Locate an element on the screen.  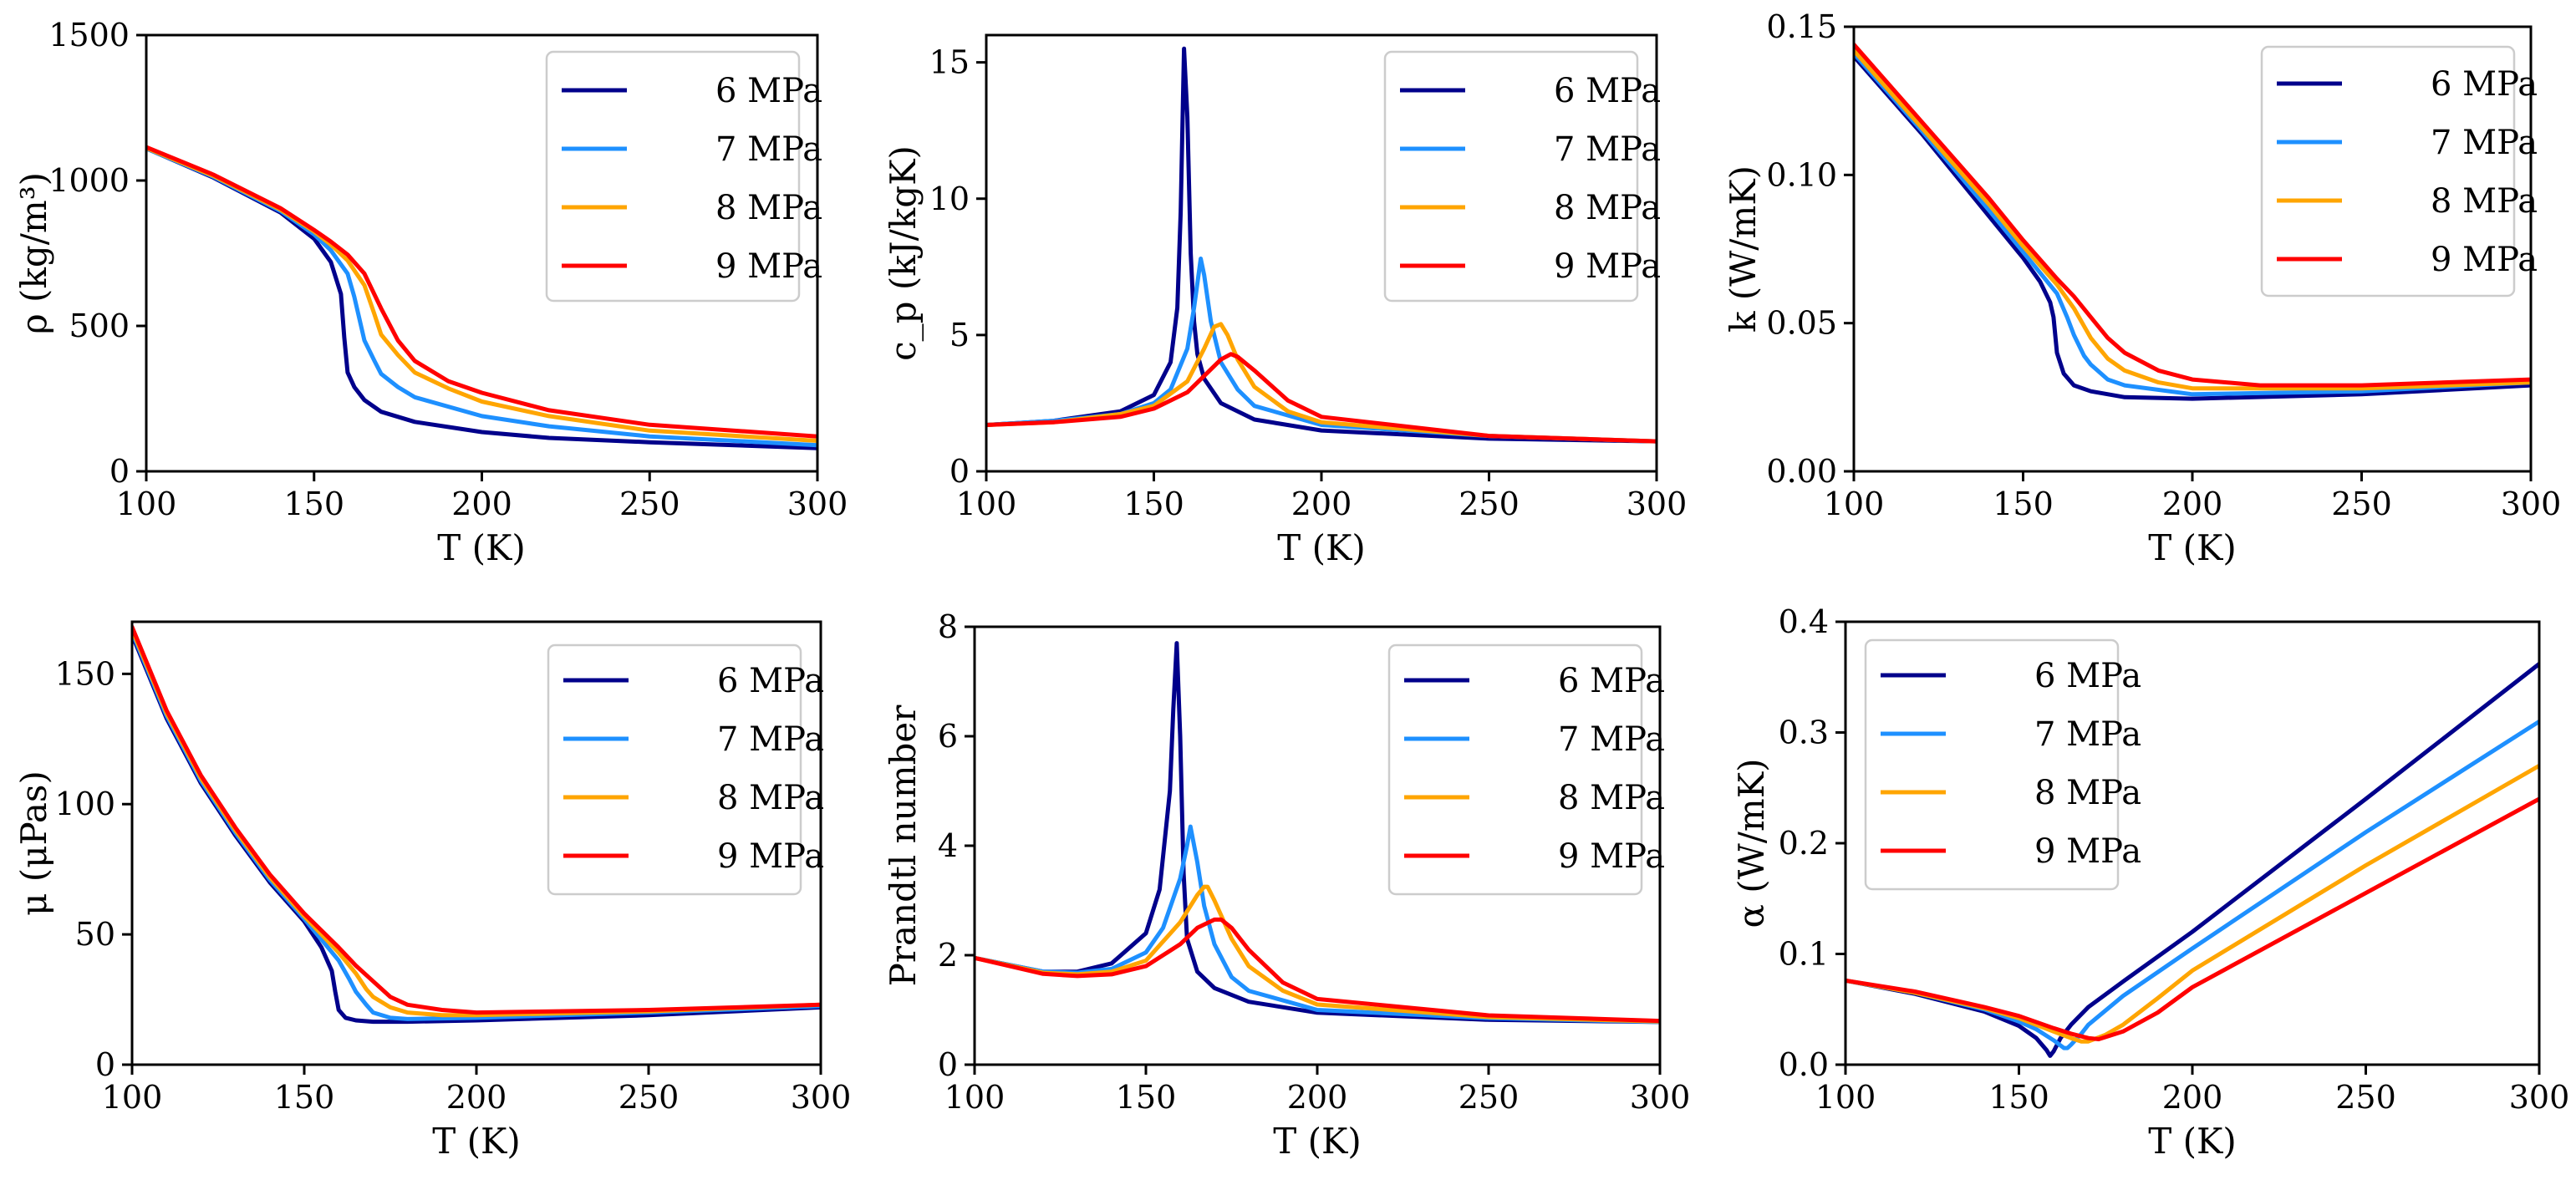
density-series-9-mpa is located at coordinates (481, 292).